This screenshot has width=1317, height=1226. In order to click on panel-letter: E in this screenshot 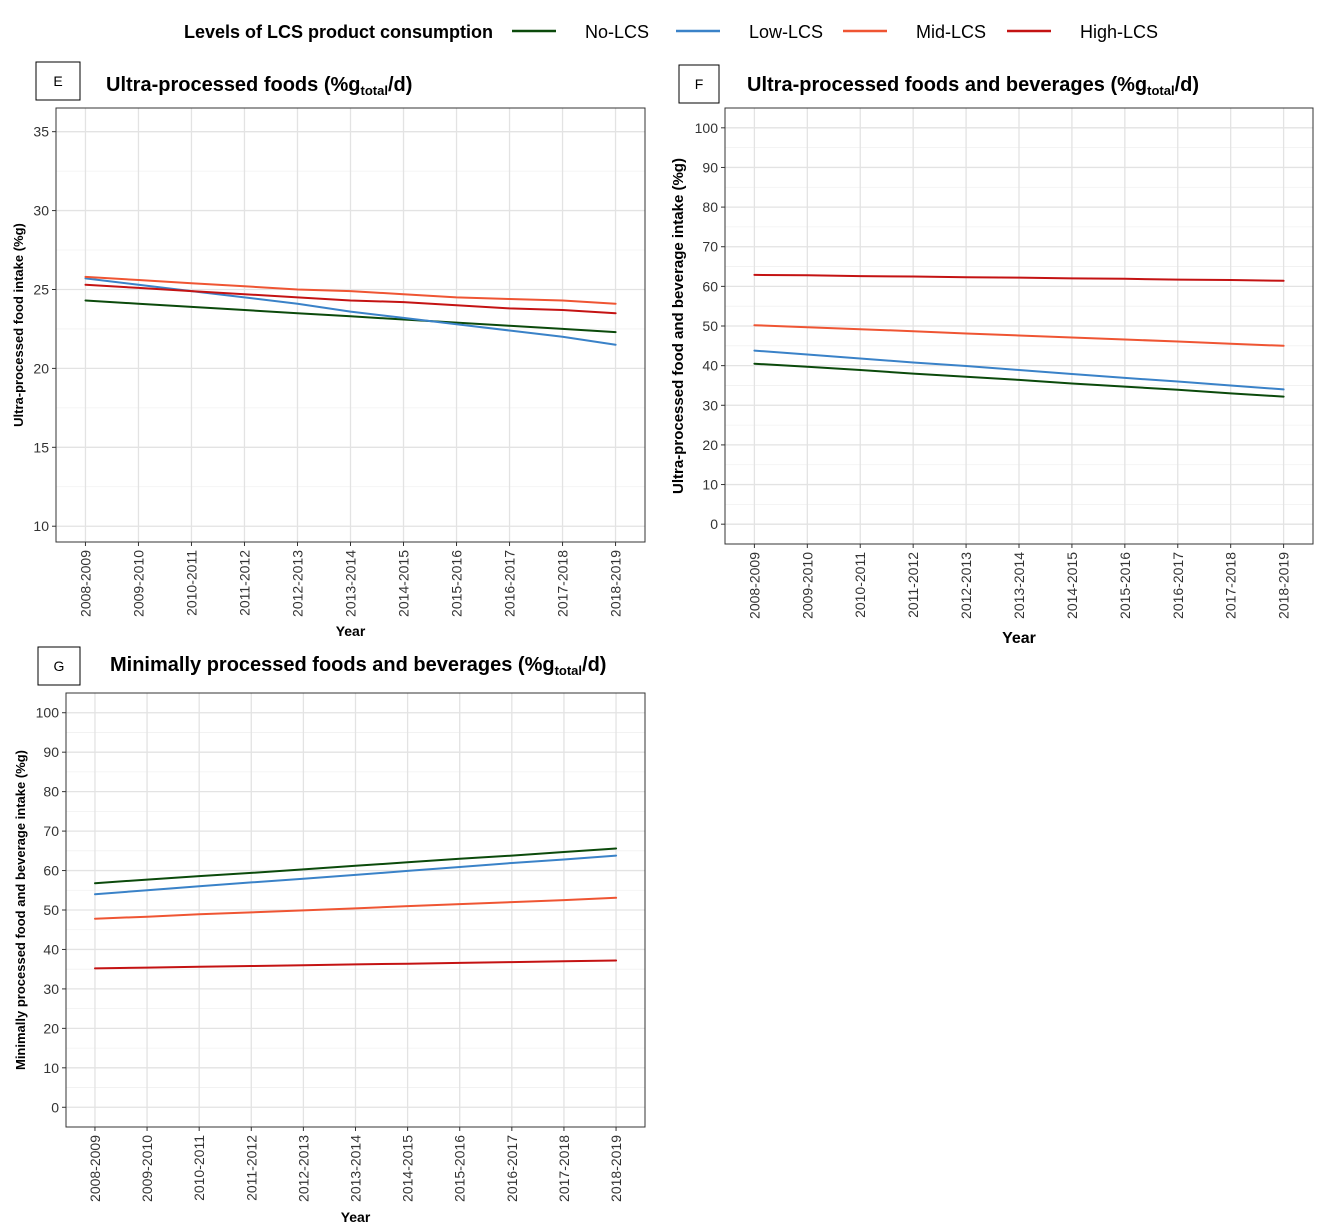, I will do `click(57, 81)`.